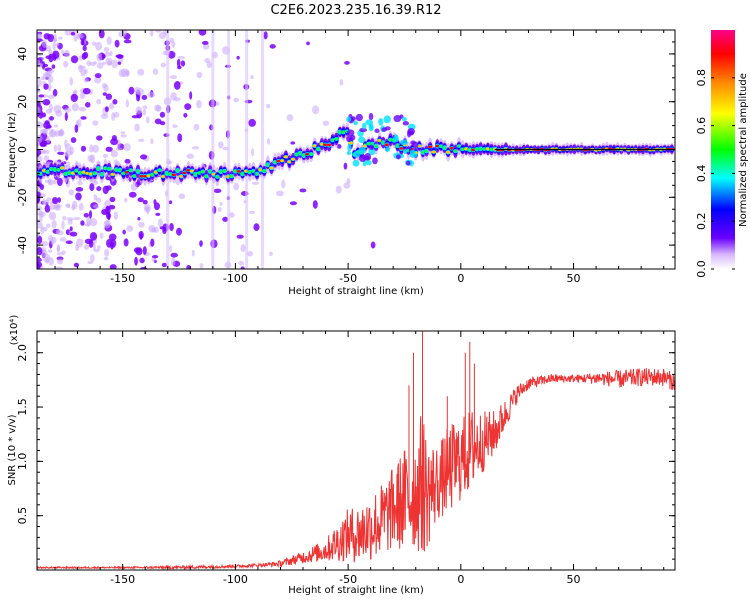 The height and width of the screenshot is (605, 750). What do you see at coordinates (348, 579) in the screenshot?
I see `snr-x-tick-label: -50` at bounding box center [348, 579].